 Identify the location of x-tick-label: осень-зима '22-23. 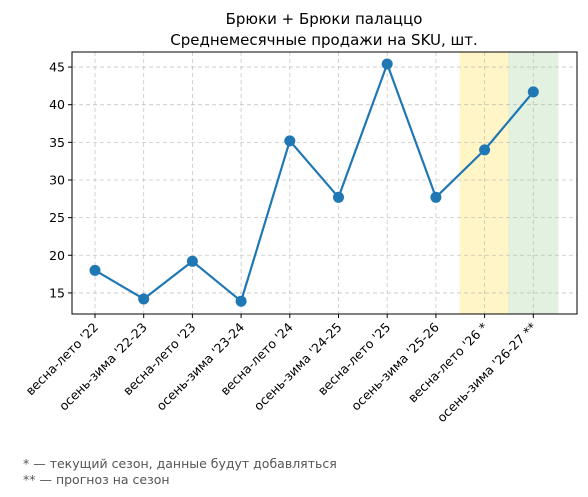
(103, 367).